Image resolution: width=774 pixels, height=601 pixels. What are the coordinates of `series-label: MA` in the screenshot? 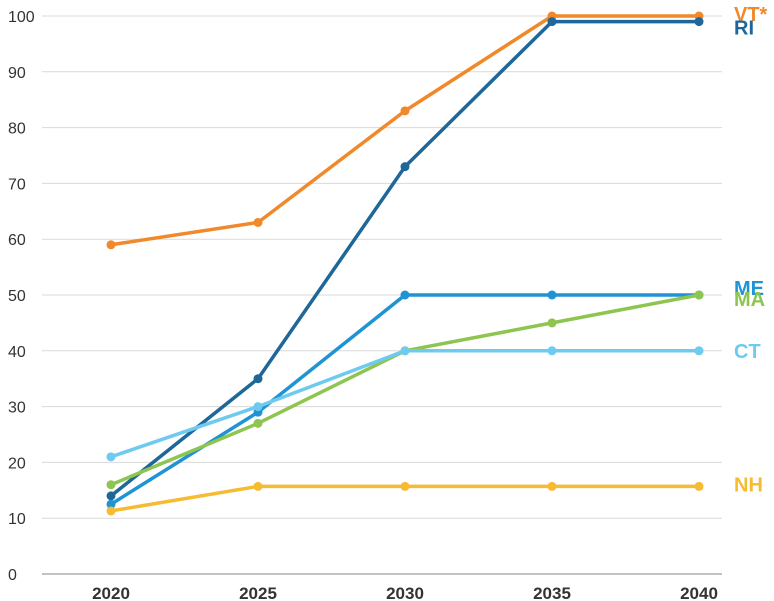 It's located at (749, 300).